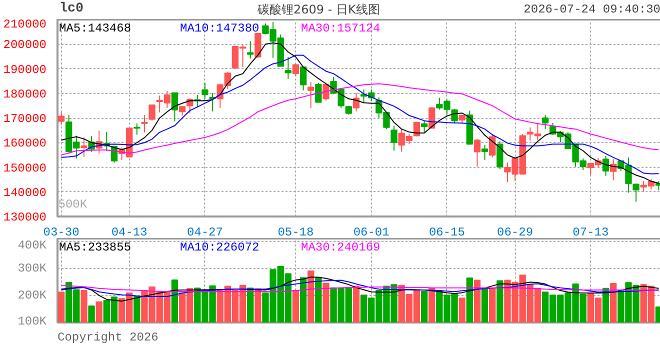 This screenshot has height=360, width=660. Describe the element at coordinates (33, 245) in the screenshot. I see `y-tick-label: 400K` at that location.